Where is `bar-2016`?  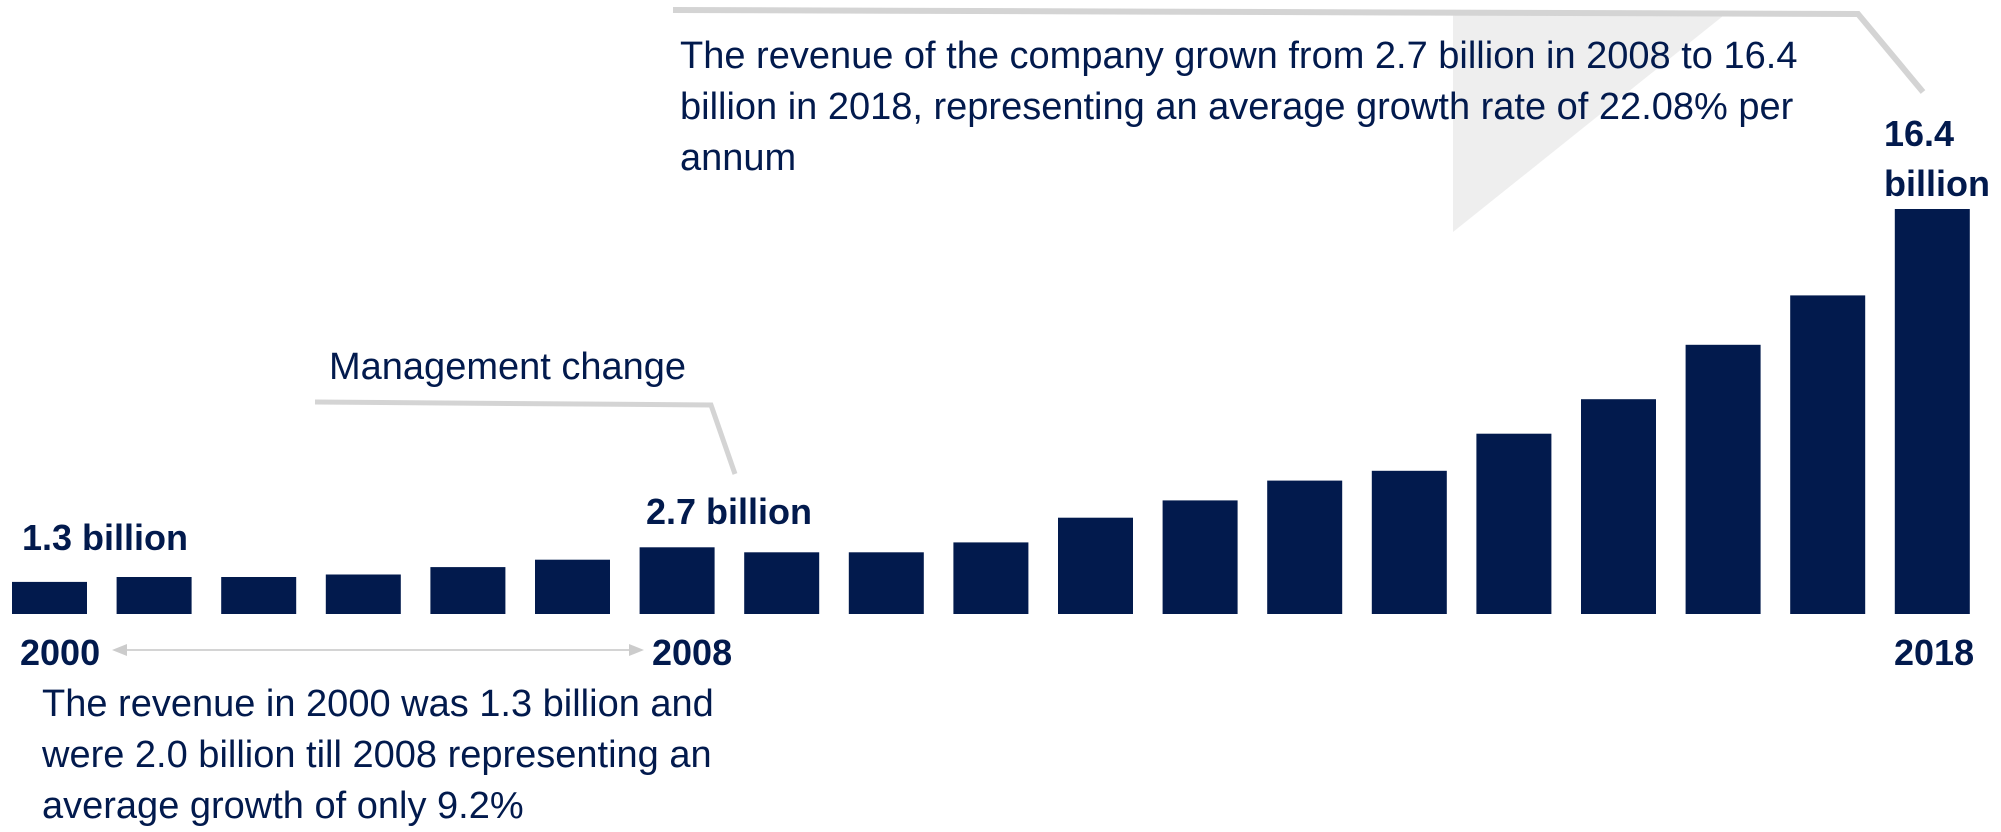 bar-2016 is located at coordinates (1723, 479).